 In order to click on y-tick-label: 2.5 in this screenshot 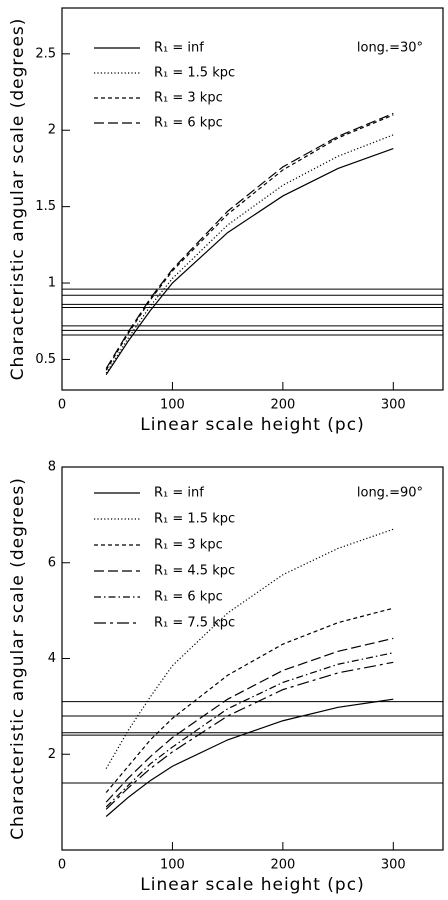, I will do `click(45, 53)`.